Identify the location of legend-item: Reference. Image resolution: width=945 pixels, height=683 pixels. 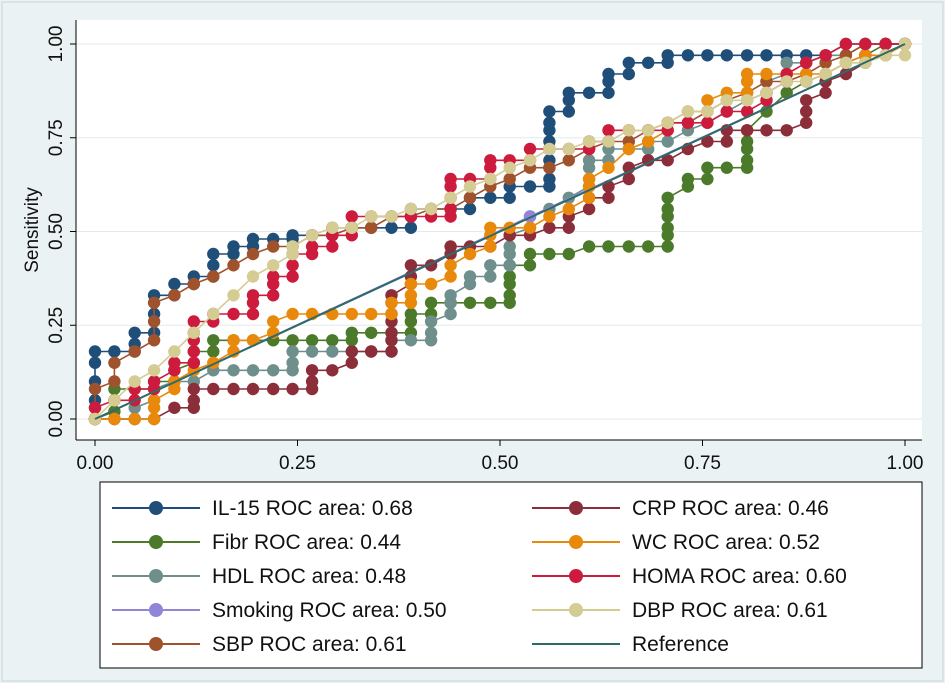
(630, 644).